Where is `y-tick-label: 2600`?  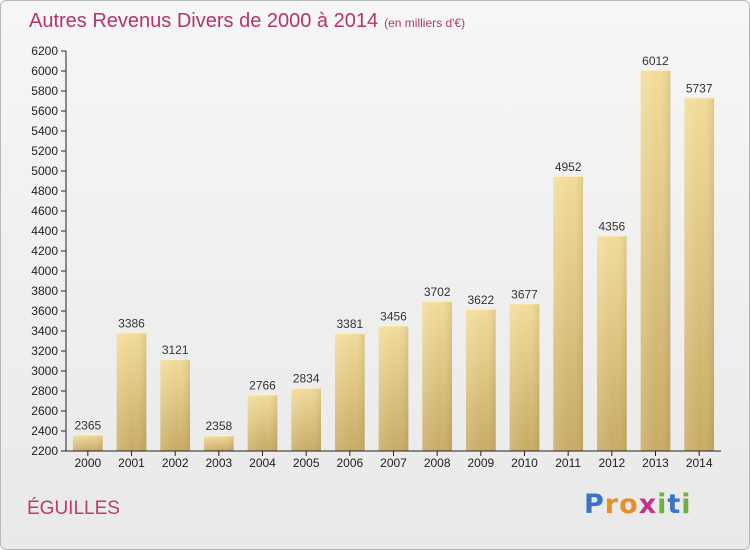
y-tick-label: 2600 is located at coordinates (44, 411).